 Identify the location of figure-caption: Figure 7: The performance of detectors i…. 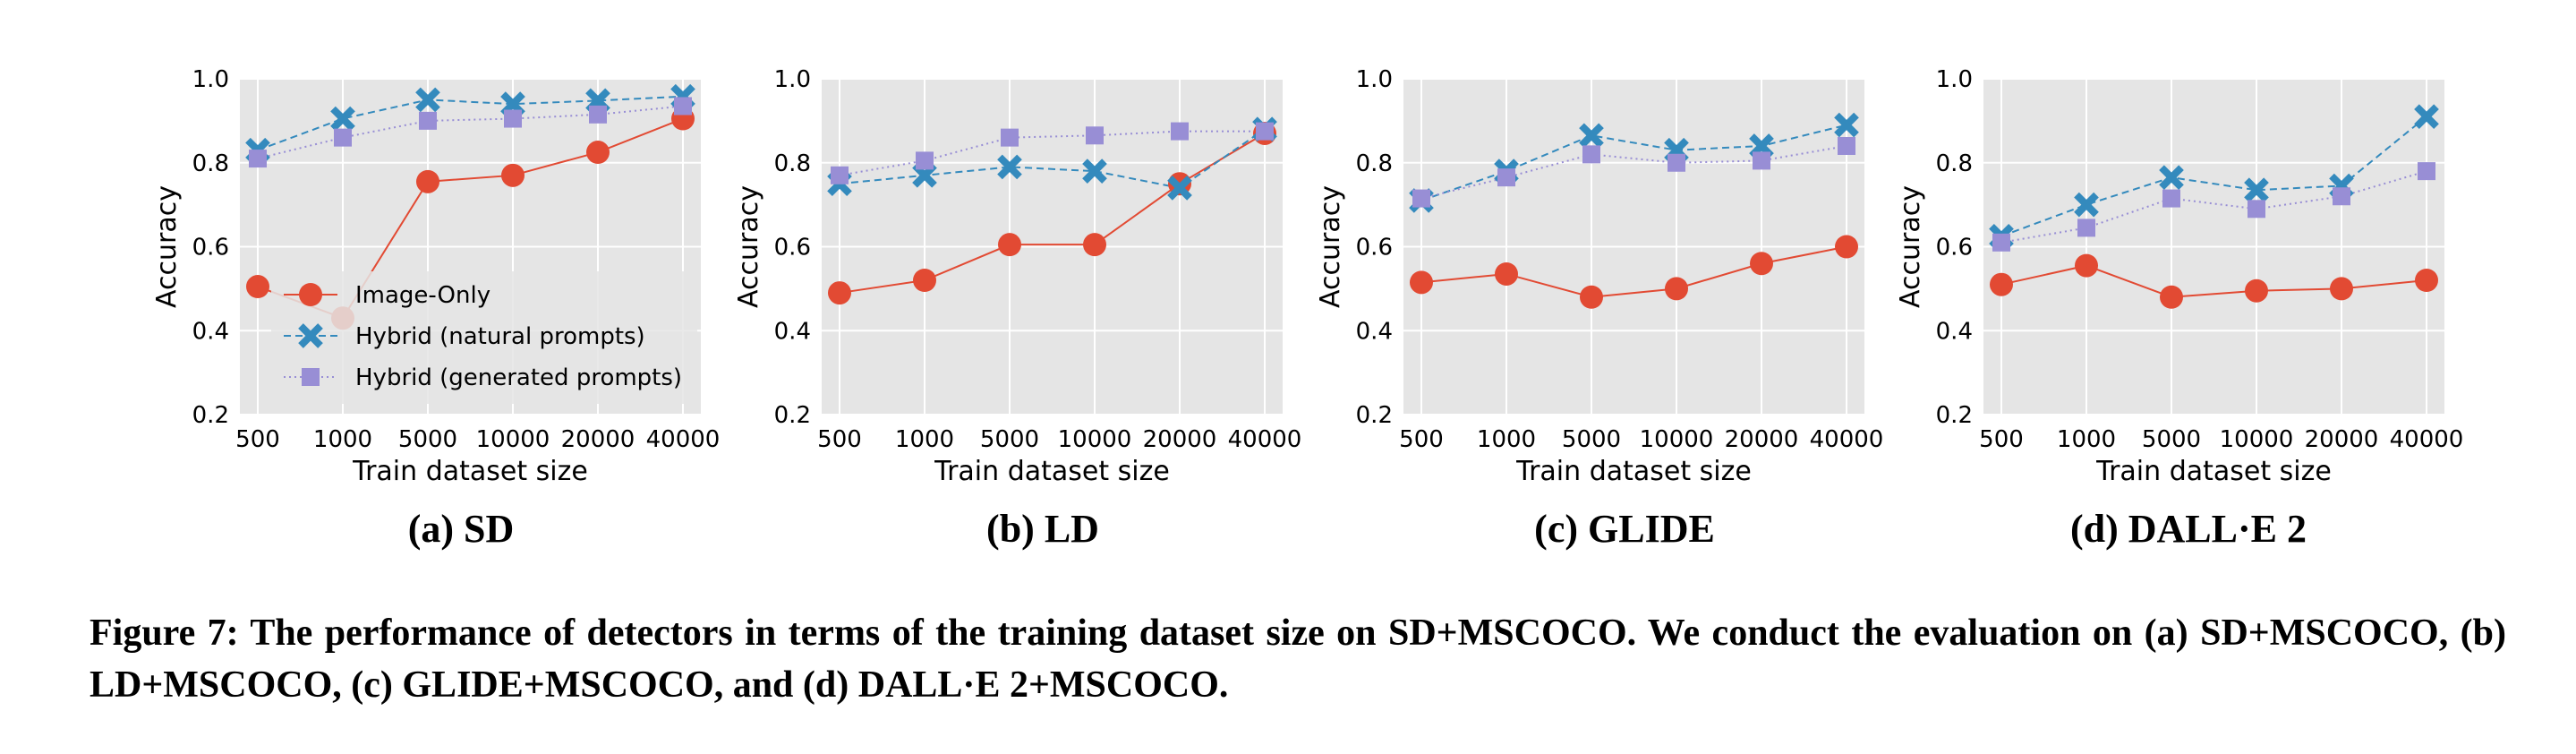
(1298, 659).